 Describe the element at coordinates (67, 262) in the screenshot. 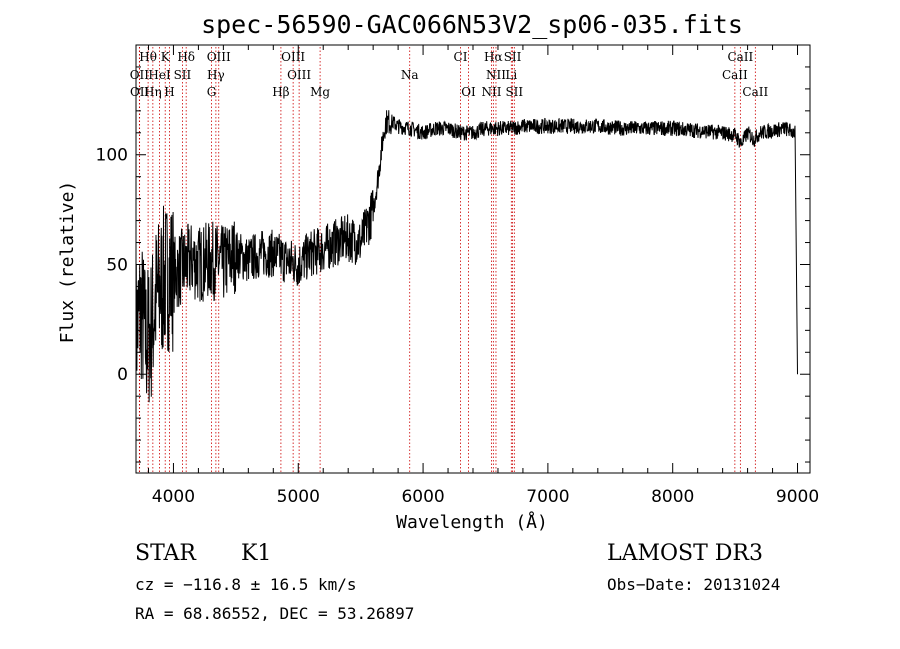

I see `y-axis-label: Flux (relative)` at that location.